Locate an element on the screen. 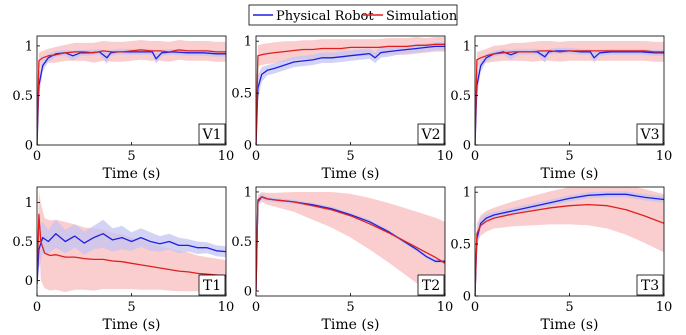 This screenshot has width=686, height=335. panel-tag-label: V2 is located at coordinates (430, 135).